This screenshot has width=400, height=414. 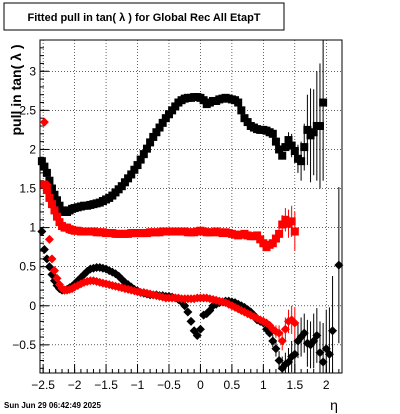 I want to click on x-tick-label: 1, so click(x=263, y=385).